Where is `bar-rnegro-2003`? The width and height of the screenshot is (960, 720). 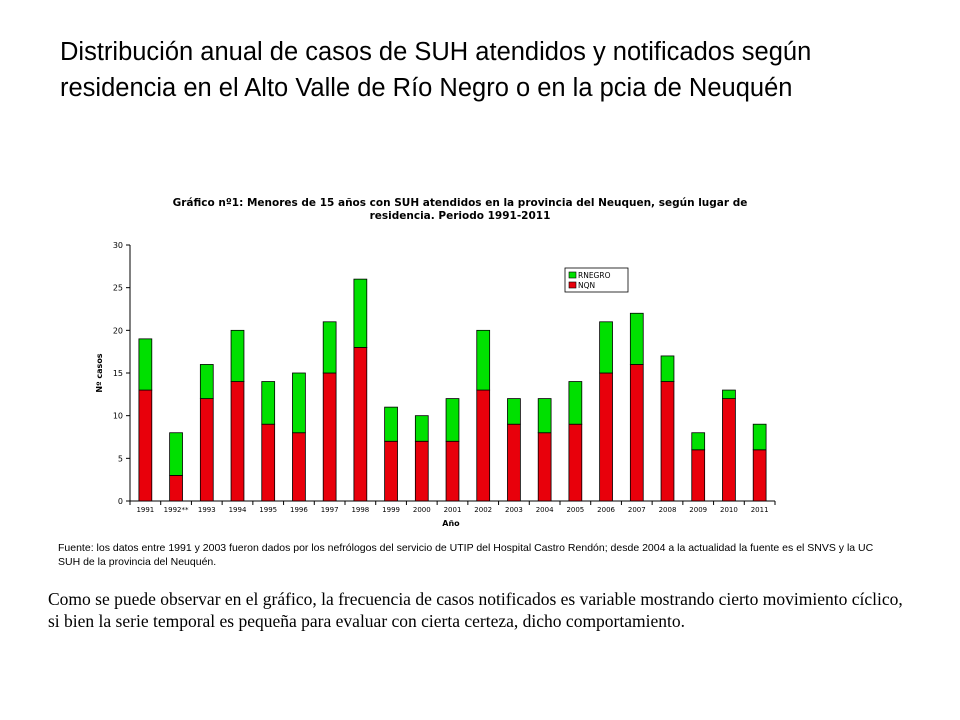
bar-rnegro-2003 is located at coordinates (514, 411).